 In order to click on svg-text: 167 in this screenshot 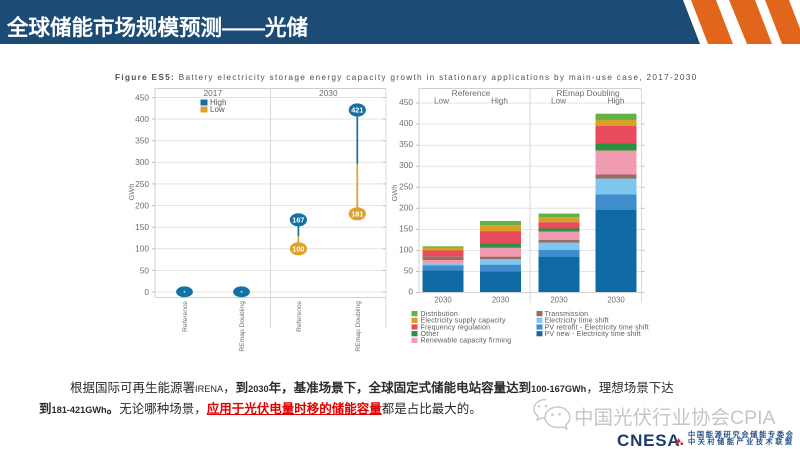, I will do `click(298, 220)`.